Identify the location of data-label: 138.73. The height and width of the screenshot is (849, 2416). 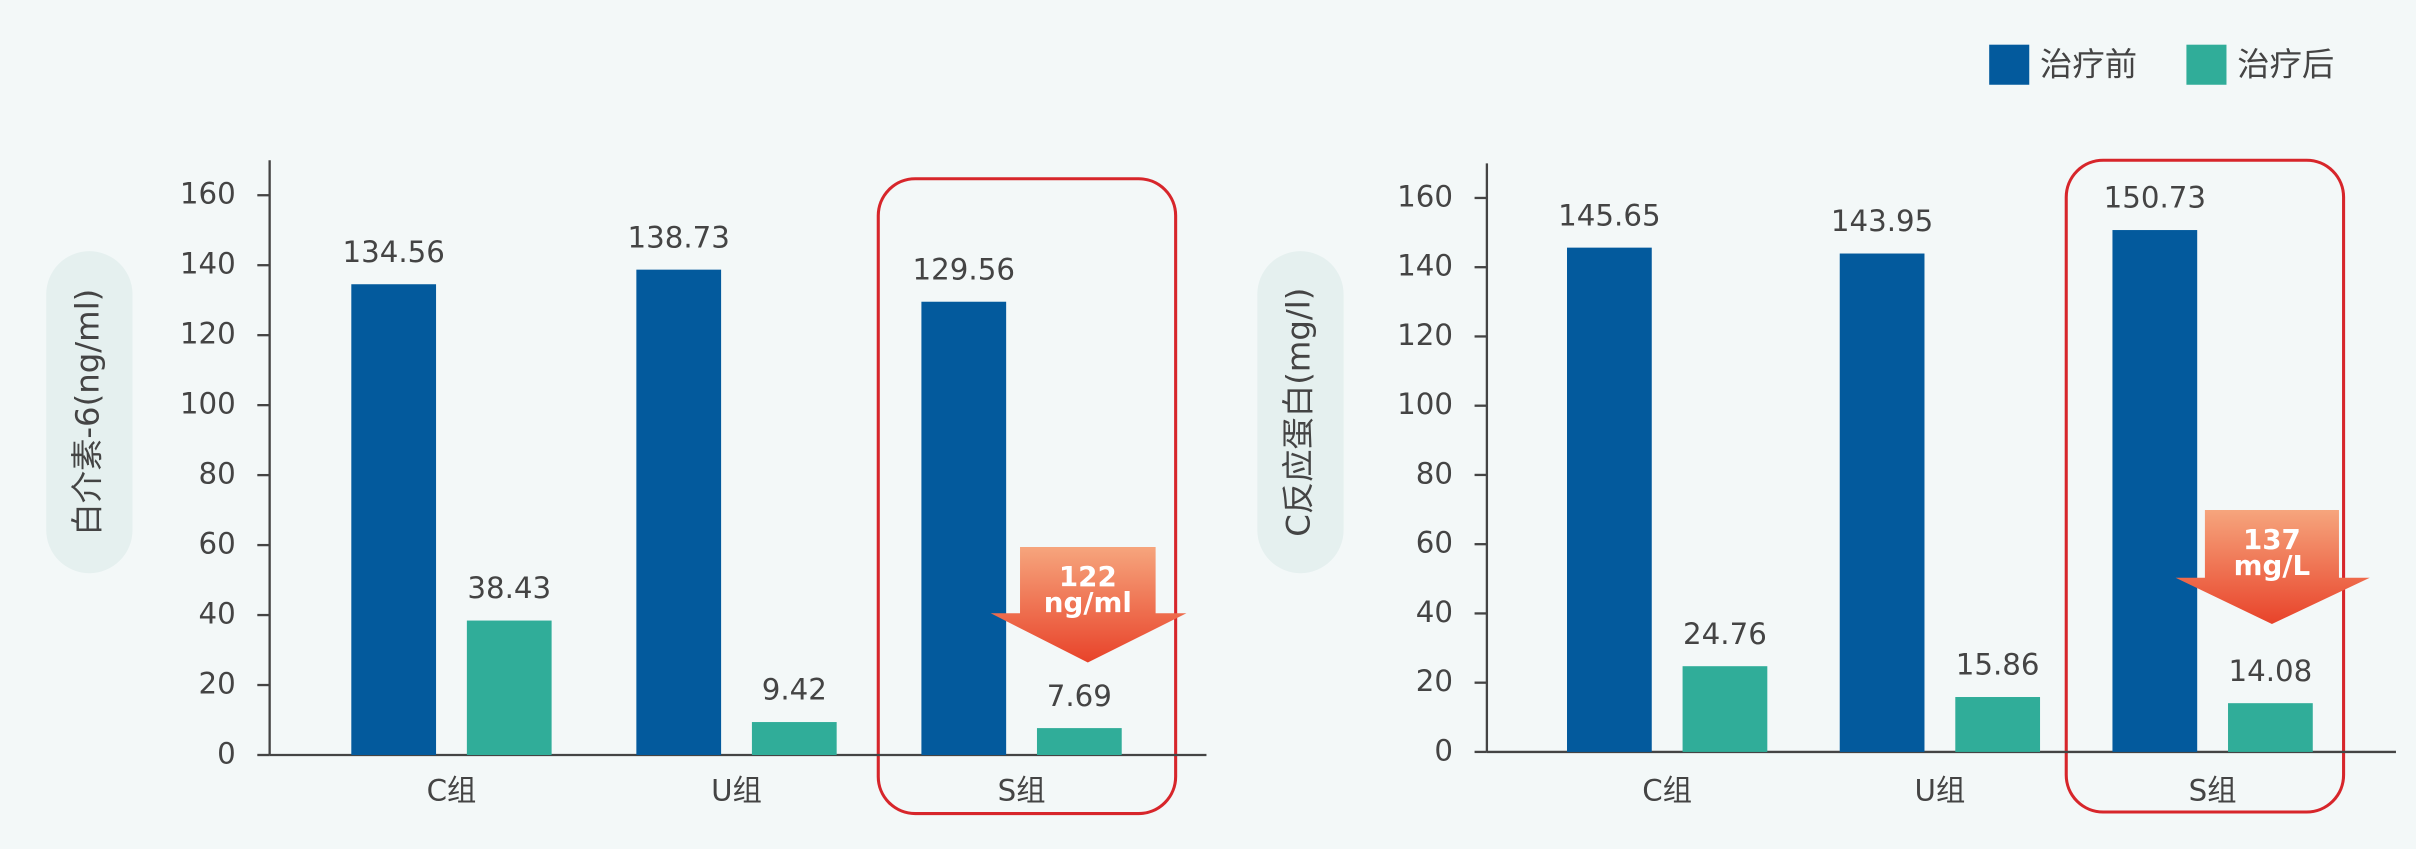
(679, 237).